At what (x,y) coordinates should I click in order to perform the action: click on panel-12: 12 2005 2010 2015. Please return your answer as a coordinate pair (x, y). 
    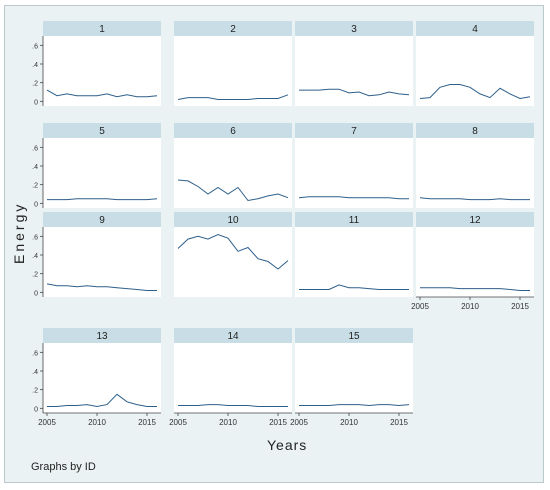
    Looking at the image, I should click on (472, 261).